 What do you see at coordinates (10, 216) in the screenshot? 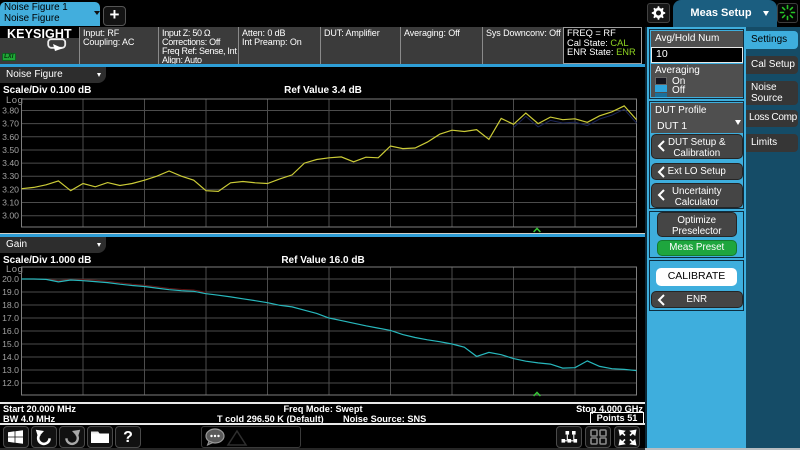
I see `svg-text: 3.00` at bounding box center [10, 216].